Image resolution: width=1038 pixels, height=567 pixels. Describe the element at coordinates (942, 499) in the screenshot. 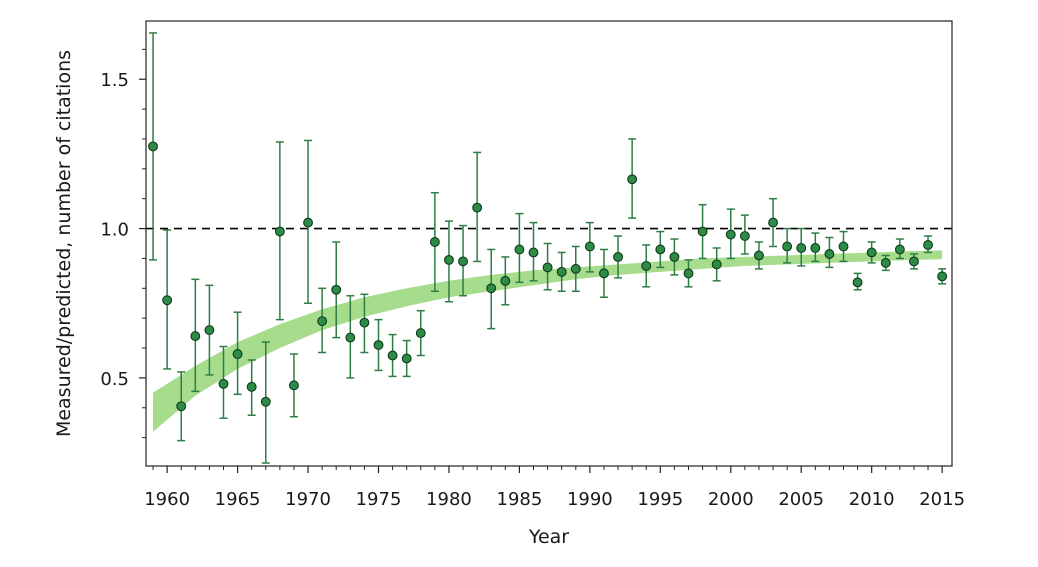

I see `x-tick-label: 2015` at that location.